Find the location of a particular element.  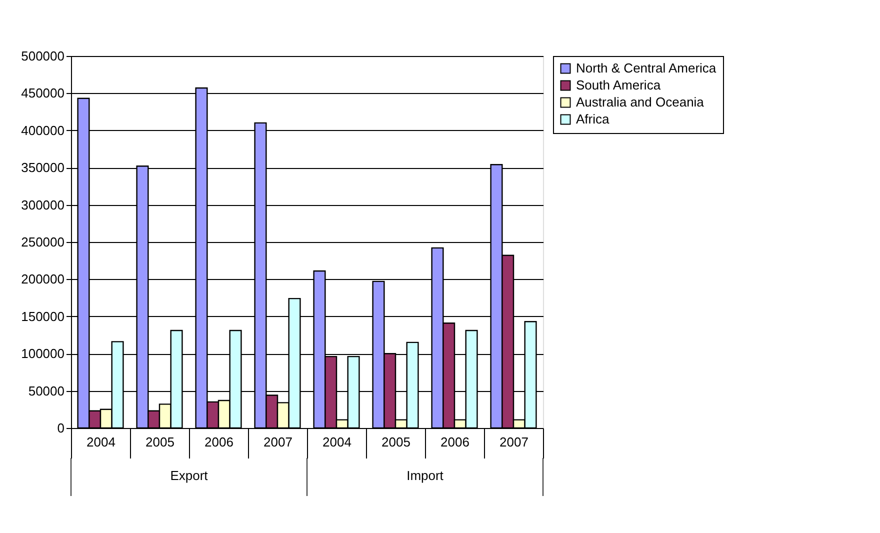

legend-label: Africa is located at coordinates (593, 119).